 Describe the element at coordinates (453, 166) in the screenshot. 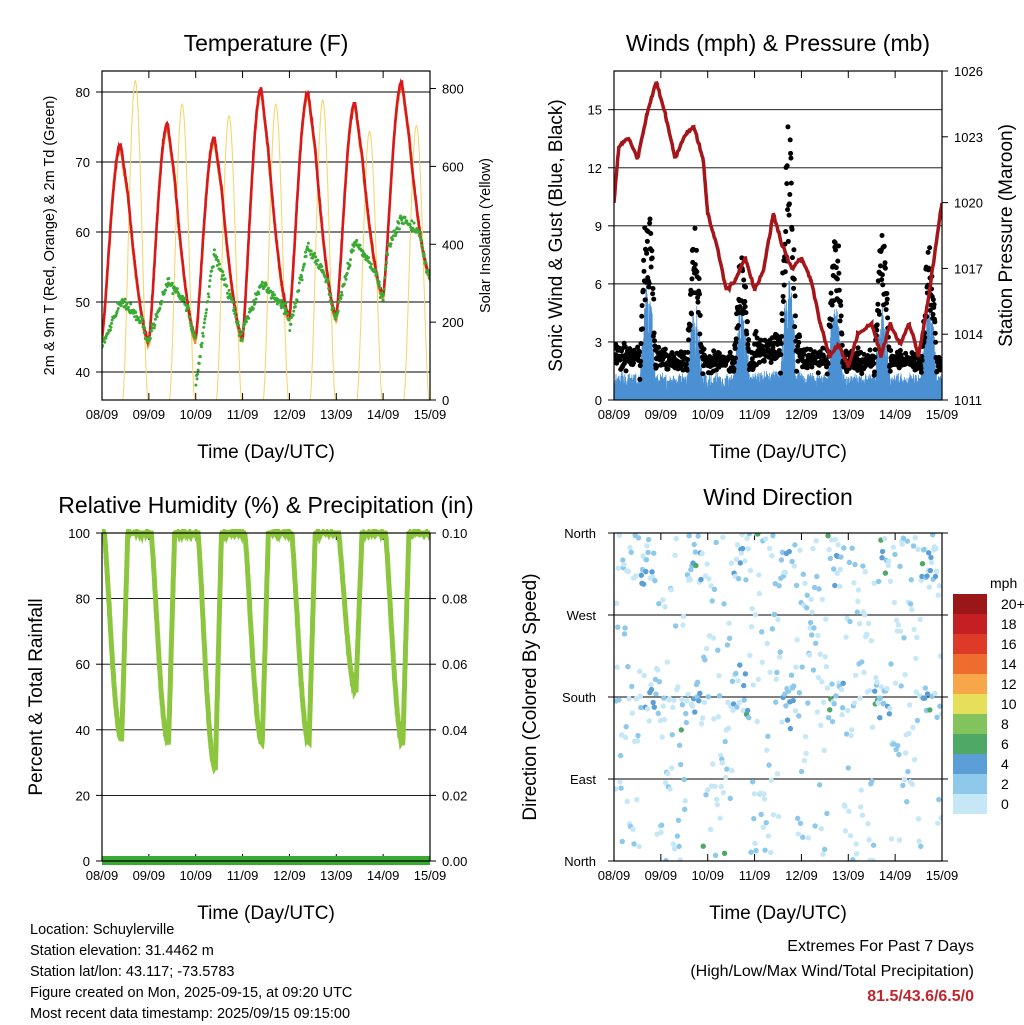

I see `y2-tick-label: 600` at that location.